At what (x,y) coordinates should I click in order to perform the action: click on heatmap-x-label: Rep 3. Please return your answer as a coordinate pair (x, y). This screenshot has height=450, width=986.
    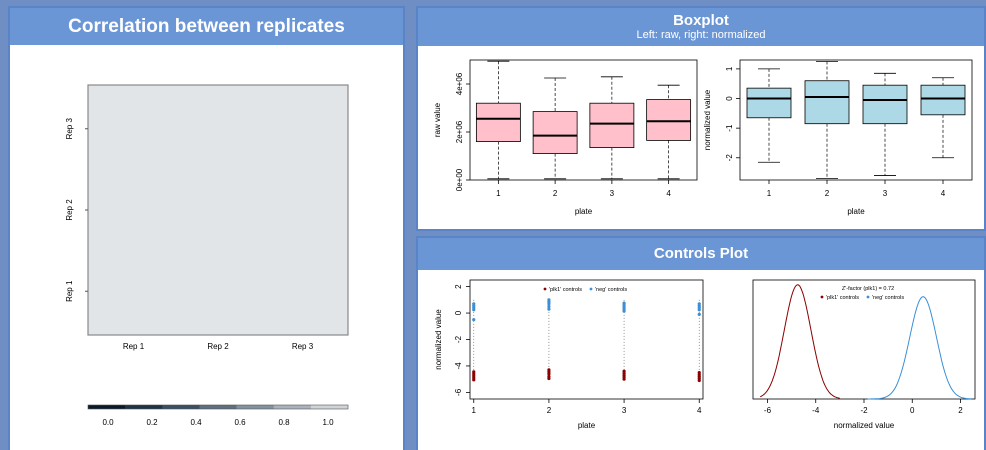
    Looking at the image, I should click on (303, 346).